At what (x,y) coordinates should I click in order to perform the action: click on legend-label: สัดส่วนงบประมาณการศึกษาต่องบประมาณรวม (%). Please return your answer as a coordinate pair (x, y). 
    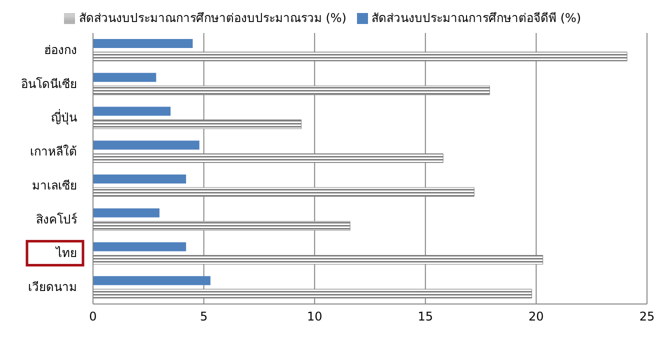
    Looking at the image, I should click on (212, 18).